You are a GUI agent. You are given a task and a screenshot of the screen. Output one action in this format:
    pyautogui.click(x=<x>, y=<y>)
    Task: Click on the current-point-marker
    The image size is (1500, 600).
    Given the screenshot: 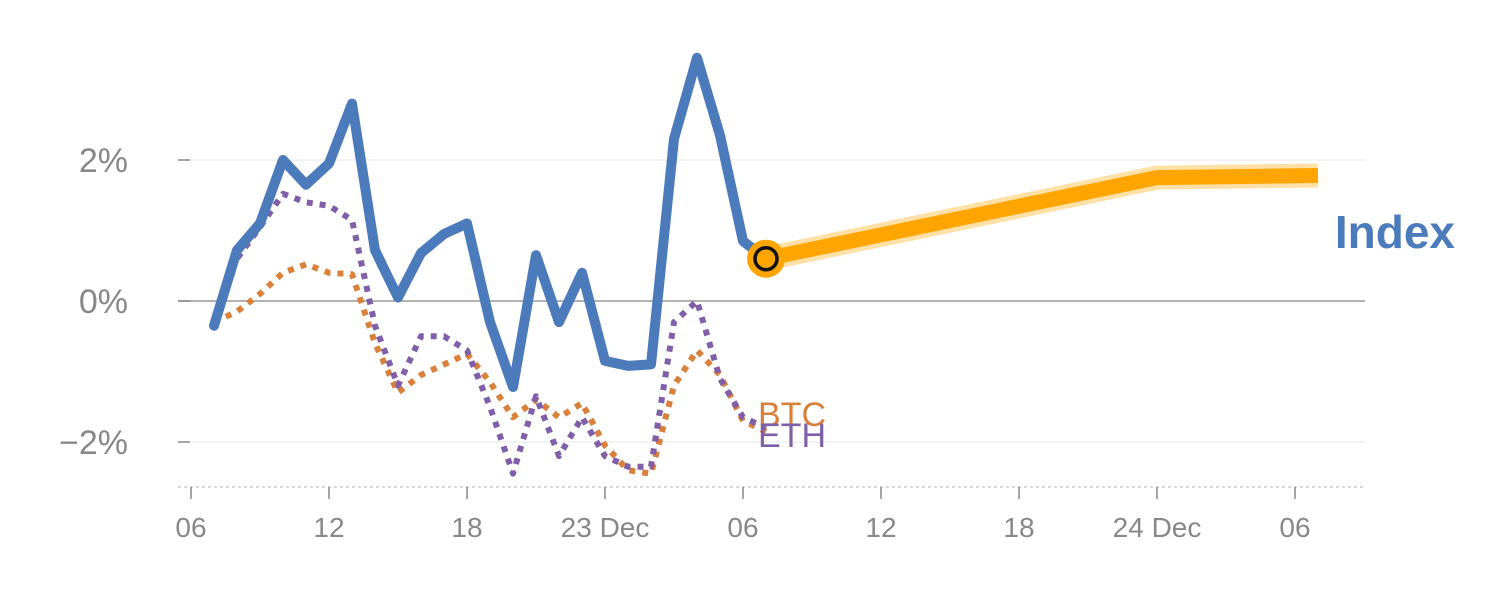 What is the action you would take?
    pyautogui.click(x=766, y=258)
    